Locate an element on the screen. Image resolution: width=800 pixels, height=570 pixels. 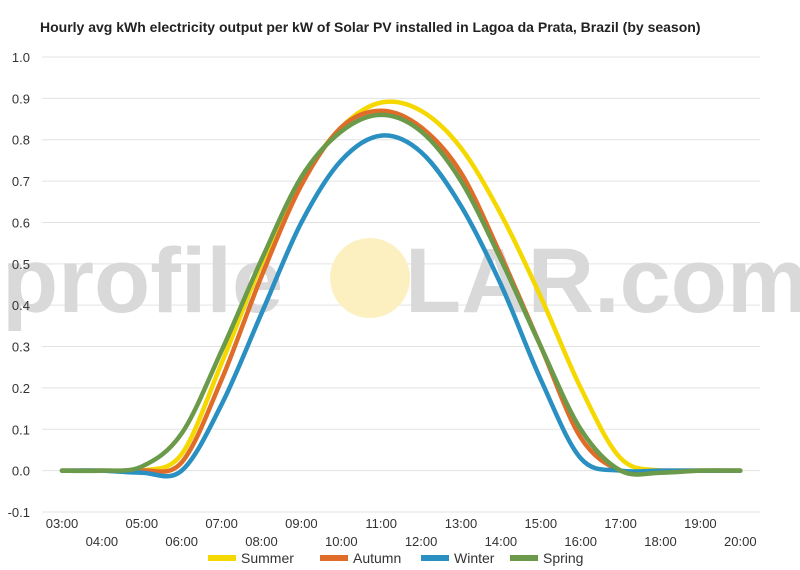
x-tick-label: 08:00 is located at coordinates (261, 541).